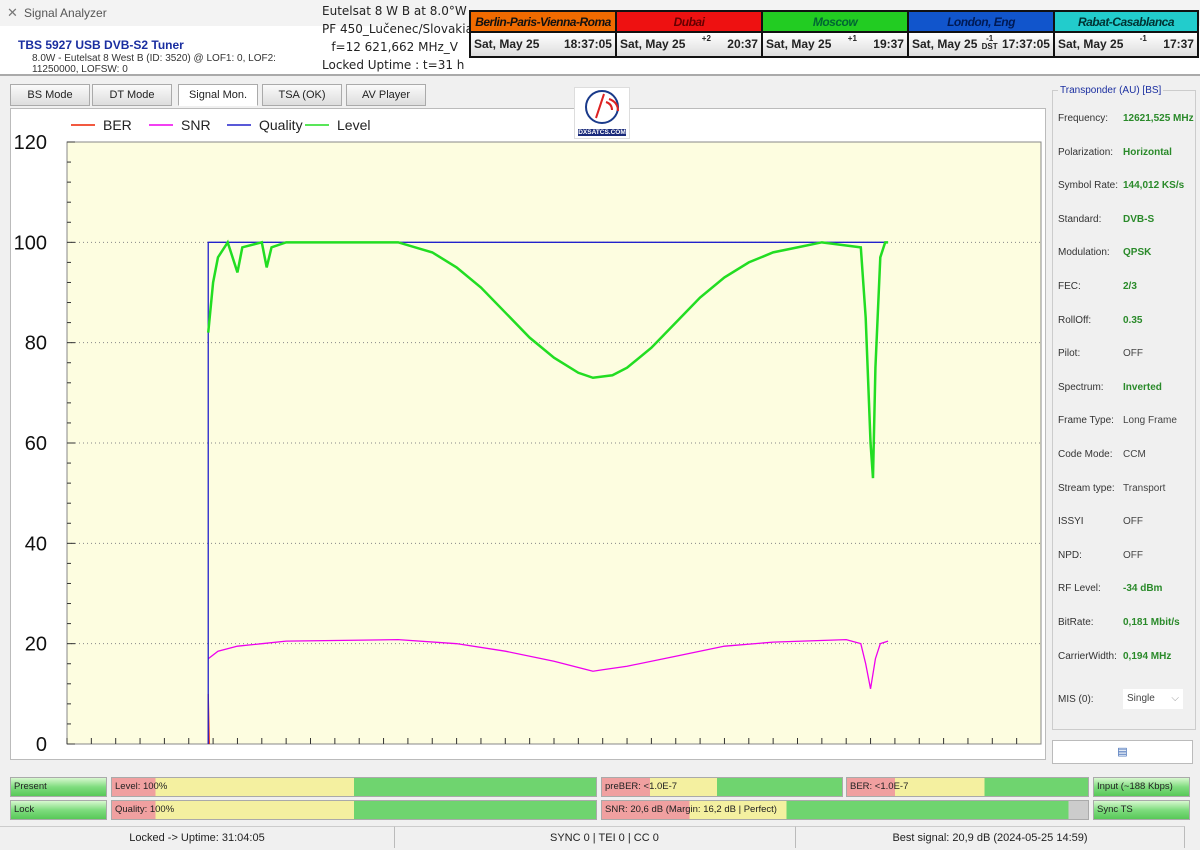 This screenshot has width=1200, height=850. Describe the element at coordinates (36, 544) in the screenshot. I see `y-tick-label: 40` at that location.